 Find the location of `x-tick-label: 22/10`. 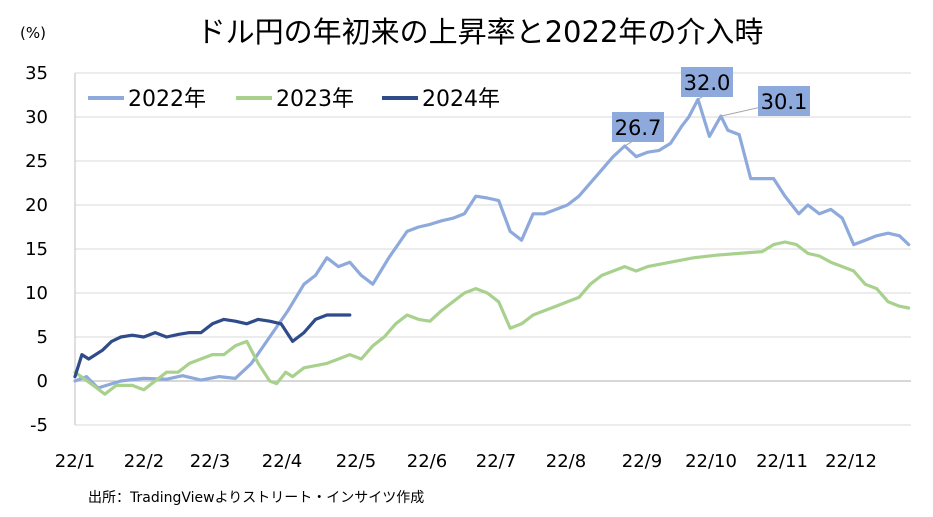

x-tick-label: 22/10 is located at coordinates (711, 461).